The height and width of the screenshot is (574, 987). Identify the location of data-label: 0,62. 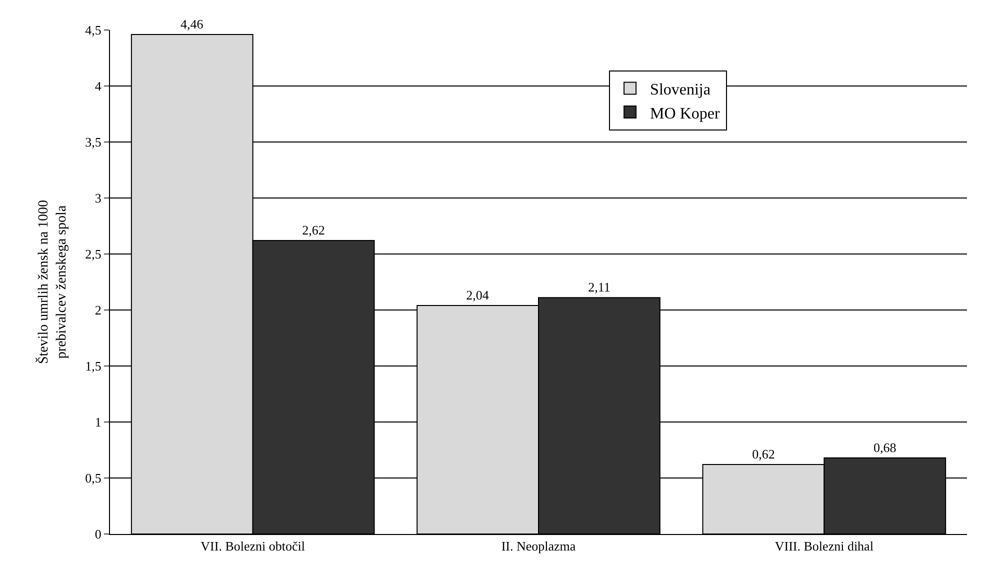
(763, 454).